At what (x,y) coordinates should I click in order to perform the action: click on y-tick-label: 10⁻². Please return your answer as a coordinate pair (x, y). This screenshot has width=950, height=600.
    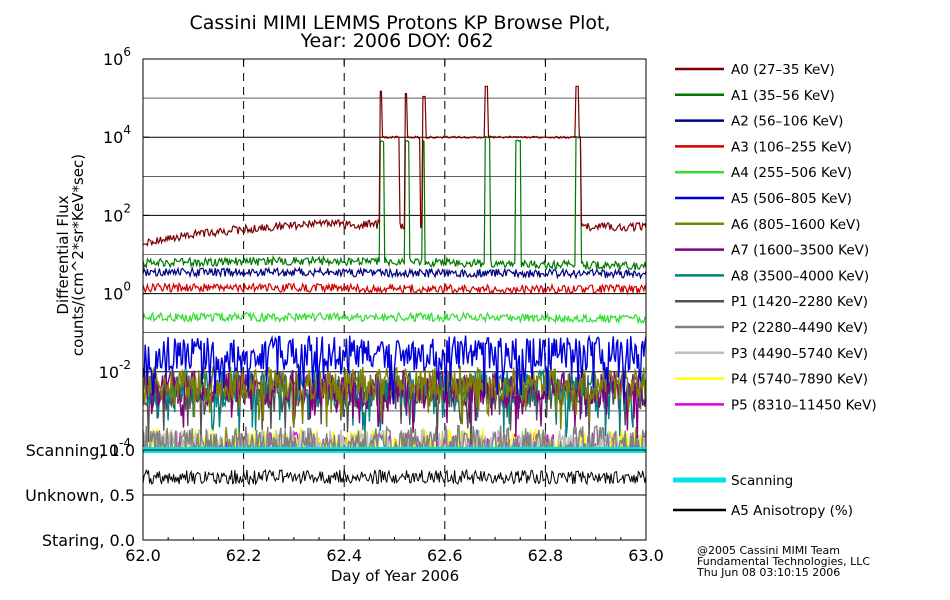
    Looking at the image, I should click on (115, 370).